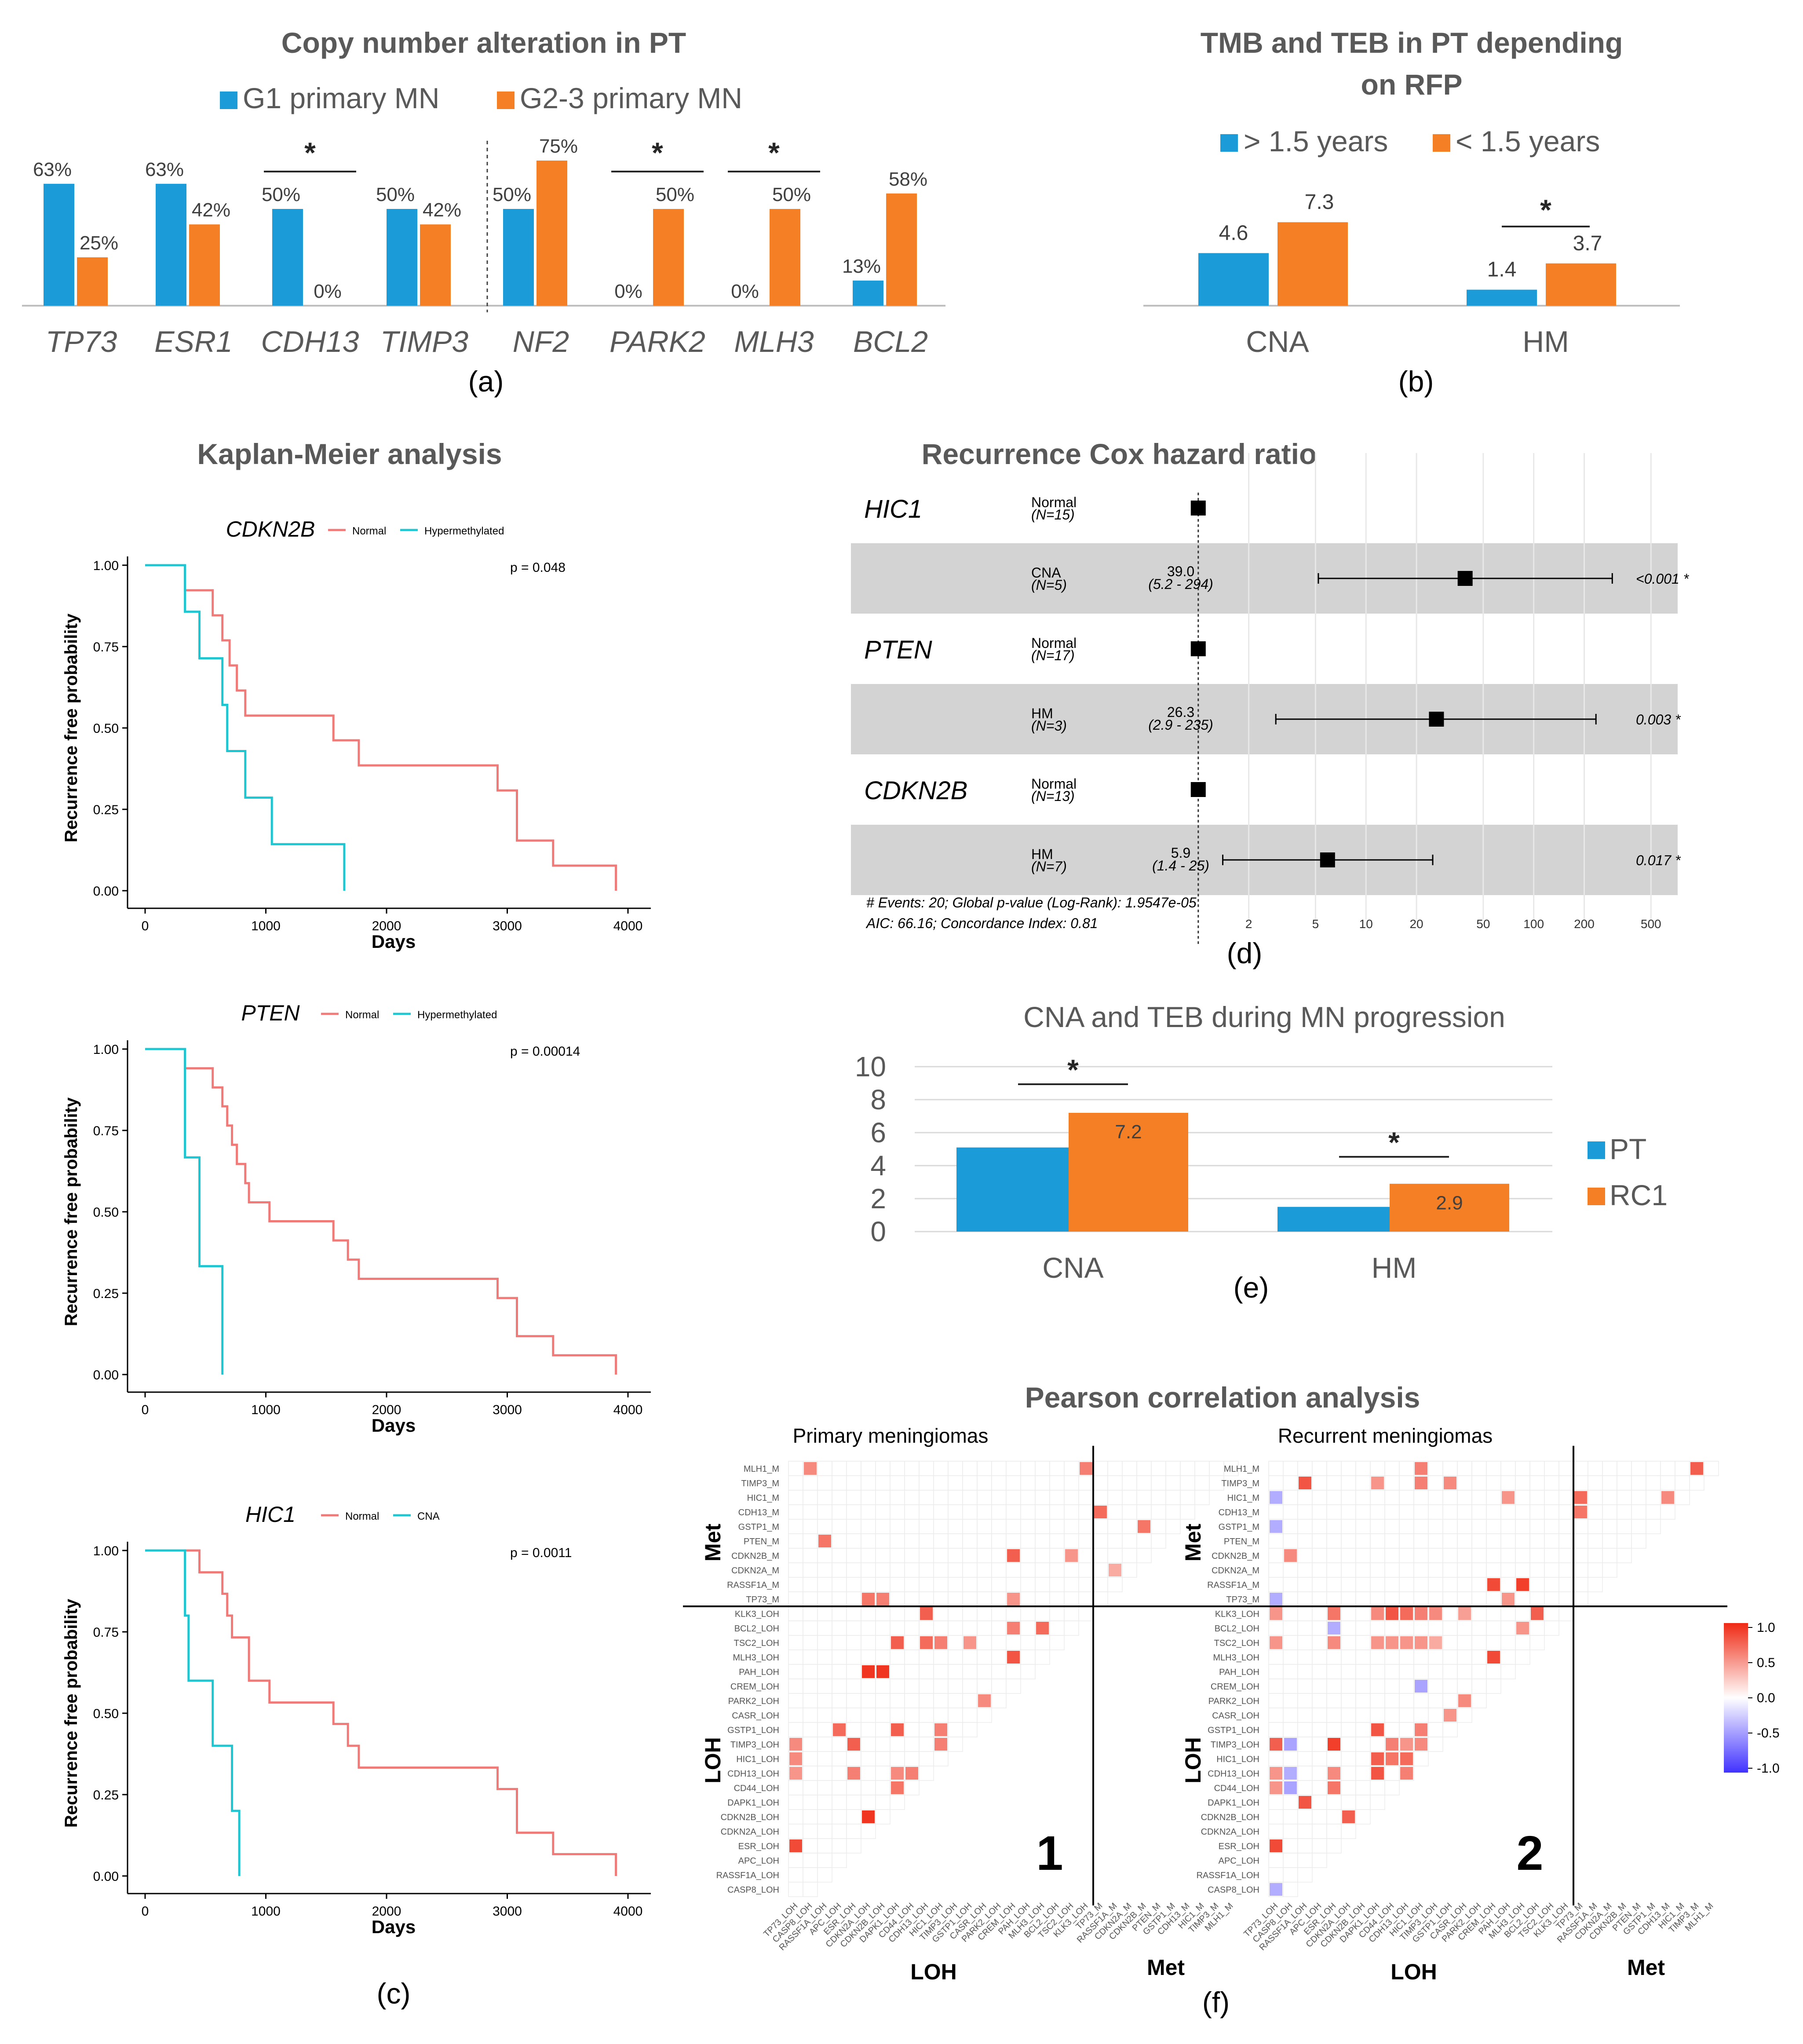 This screenshot has height=2044, width=1803. Describe the element at coordinates (1180, 712) in the screenshot. I see `forest-hr-value: 26.3` at that location.